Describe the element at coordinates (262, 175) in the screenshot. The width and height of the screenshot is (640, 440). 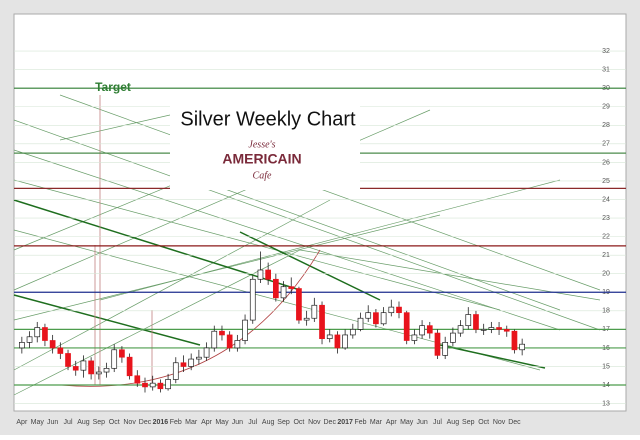
I see `logo-bottom: Cafe` at that location.